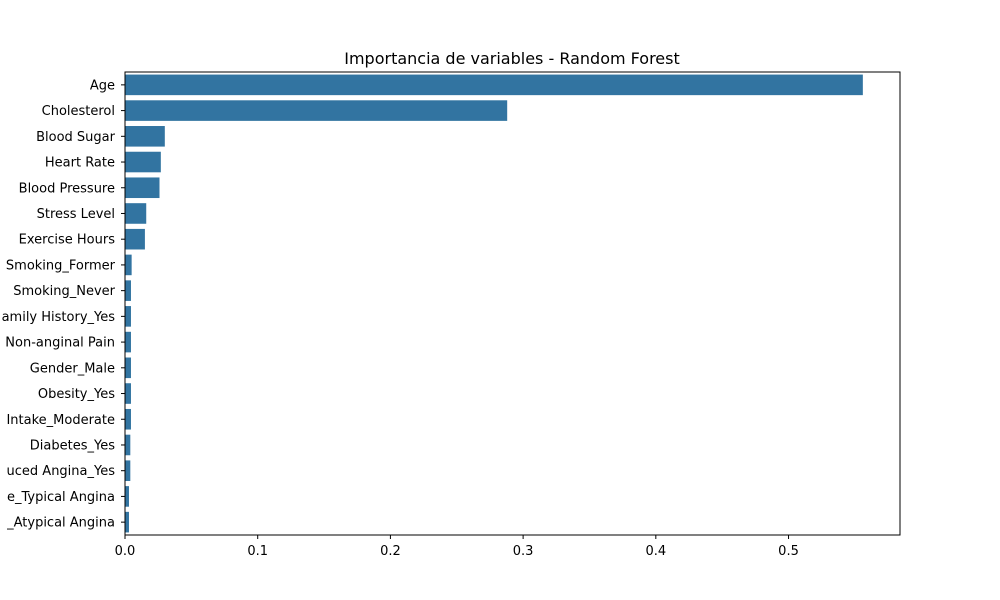 The width and height of the screenshot is (1000, 600). I want to click on category-label: _Atypical Angina, so click(60, 523).